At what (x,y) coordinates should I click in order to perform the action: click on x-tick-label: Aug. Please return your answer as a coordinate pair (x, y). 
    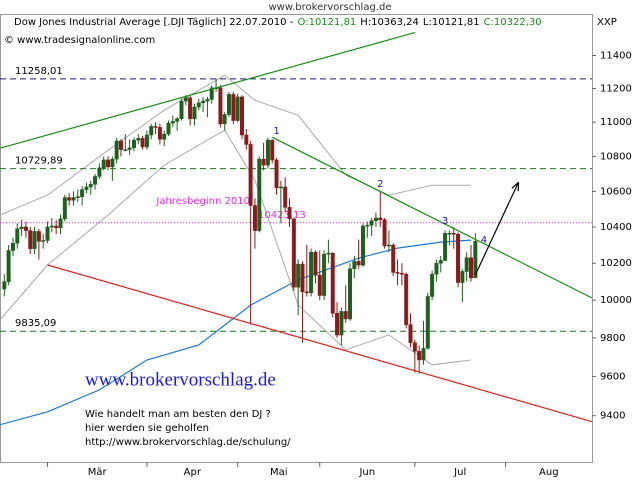
    Looking at the image, I should click on (549, 472).